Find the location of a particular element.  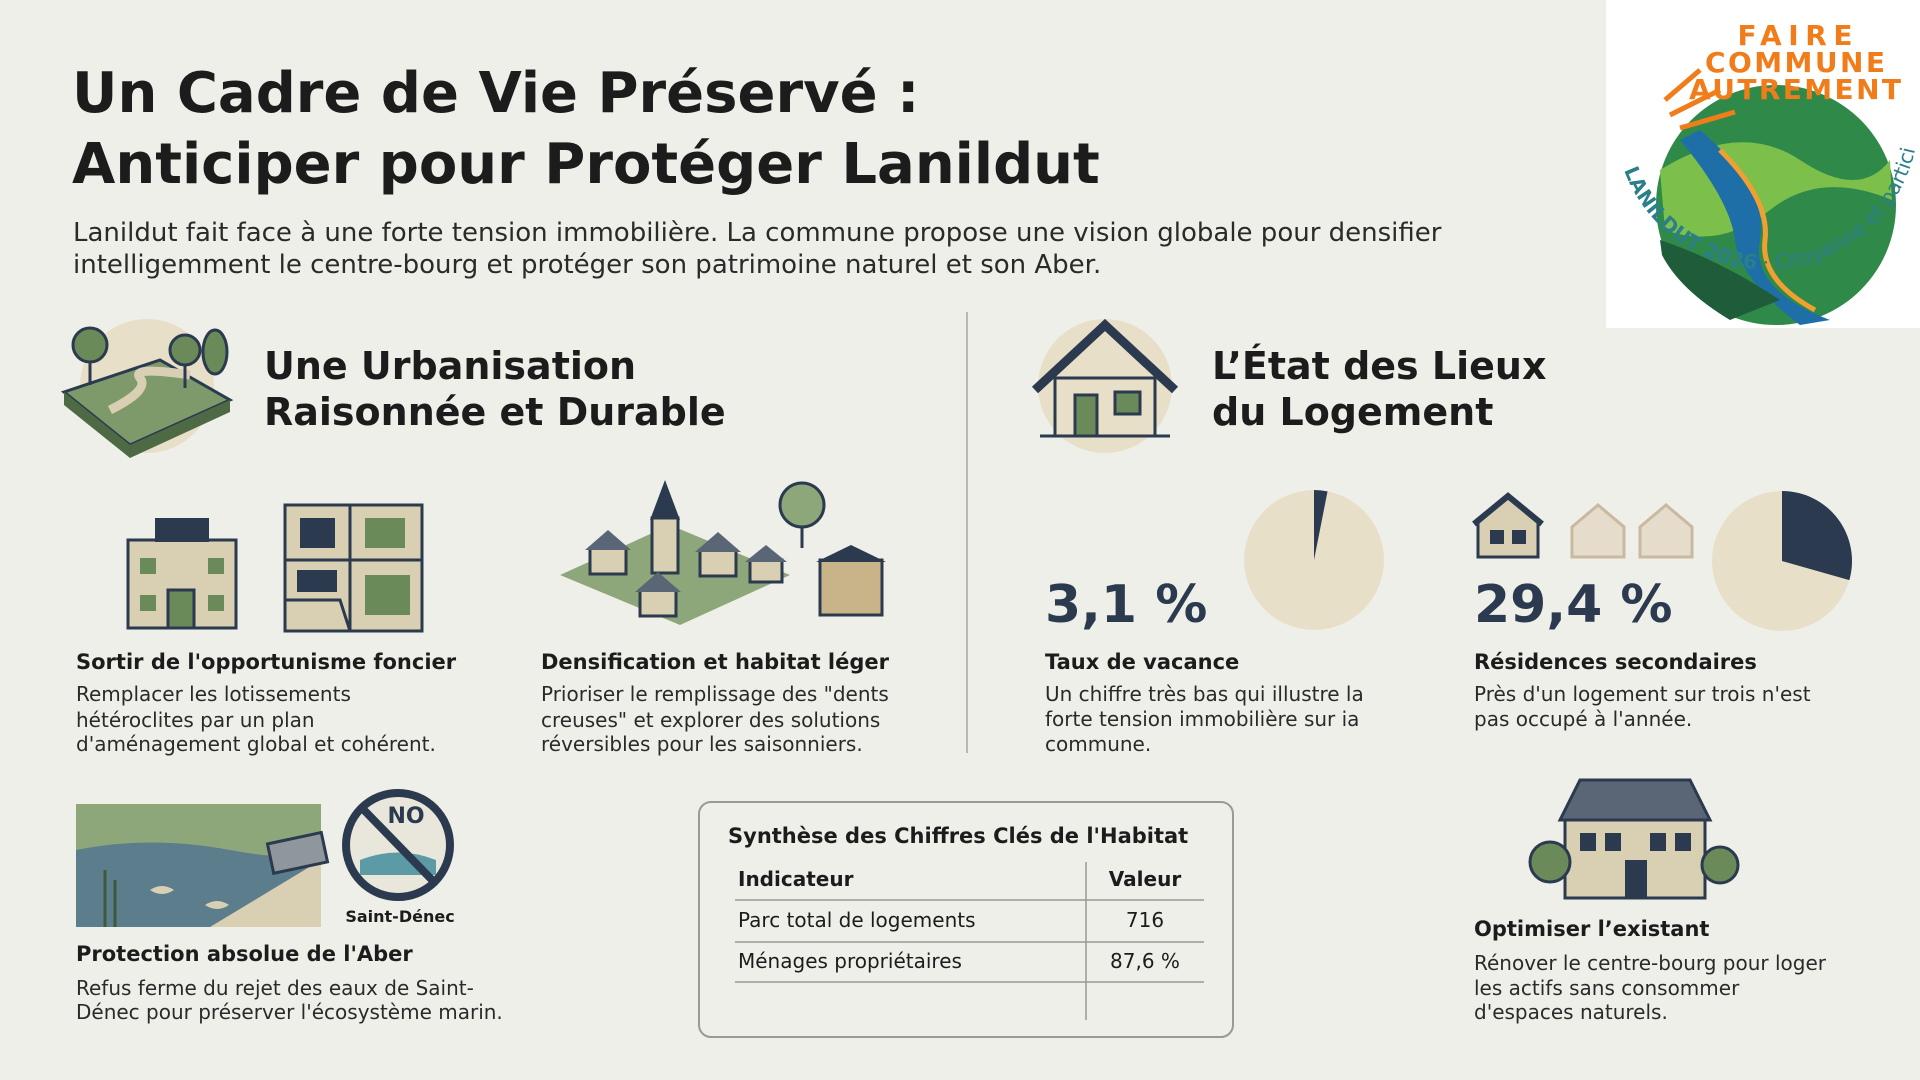

icon-aber is located at coordinates (203, 865).